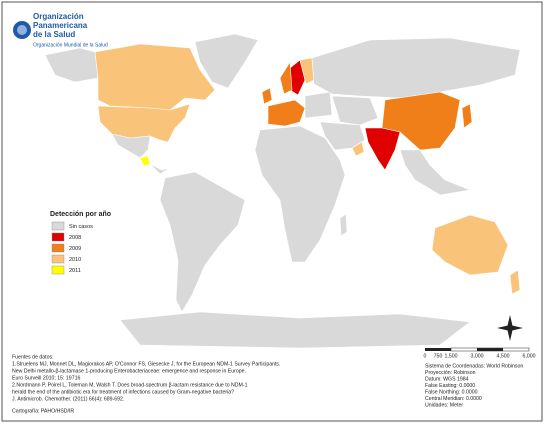  I want to click on projection-line: False Northing: 0.0000, so click(451, 392).